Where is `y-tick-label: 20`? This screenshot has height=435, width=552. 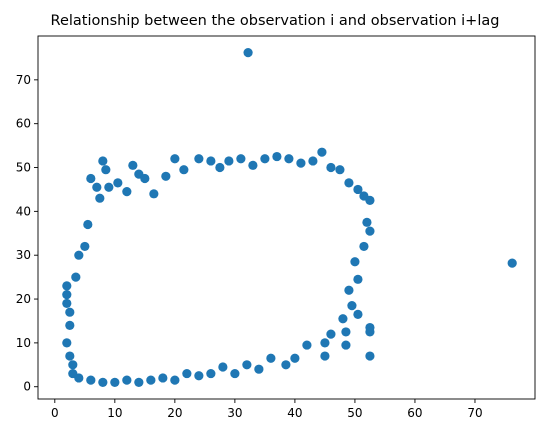 y-tick-label: 20 is located at coordinates (23, 299).